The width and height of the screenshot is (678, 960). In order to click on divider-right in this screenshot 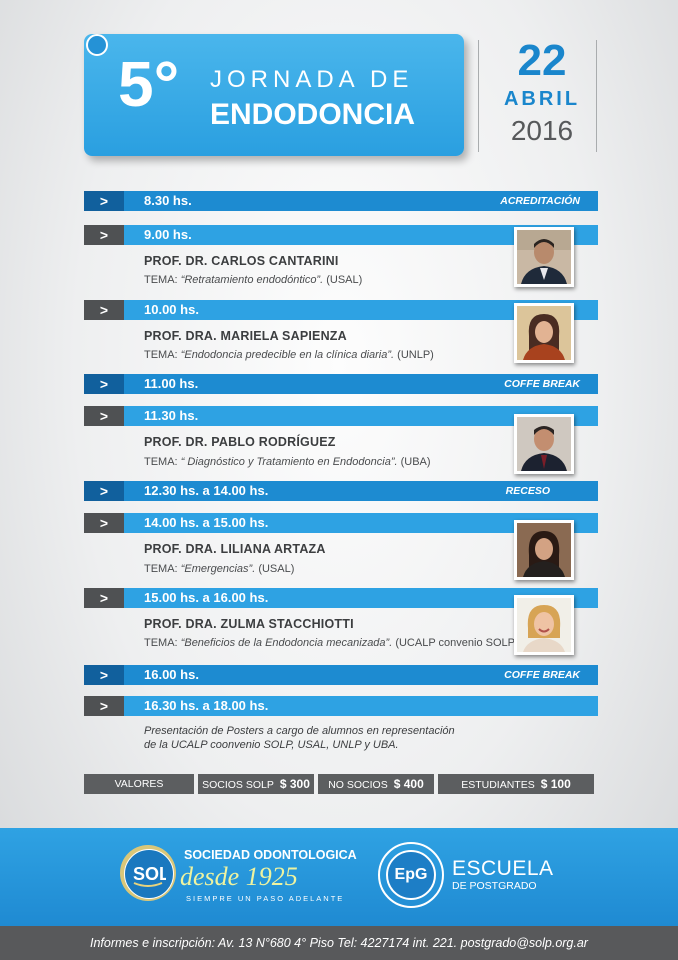, I will do `click(596, 96)`.